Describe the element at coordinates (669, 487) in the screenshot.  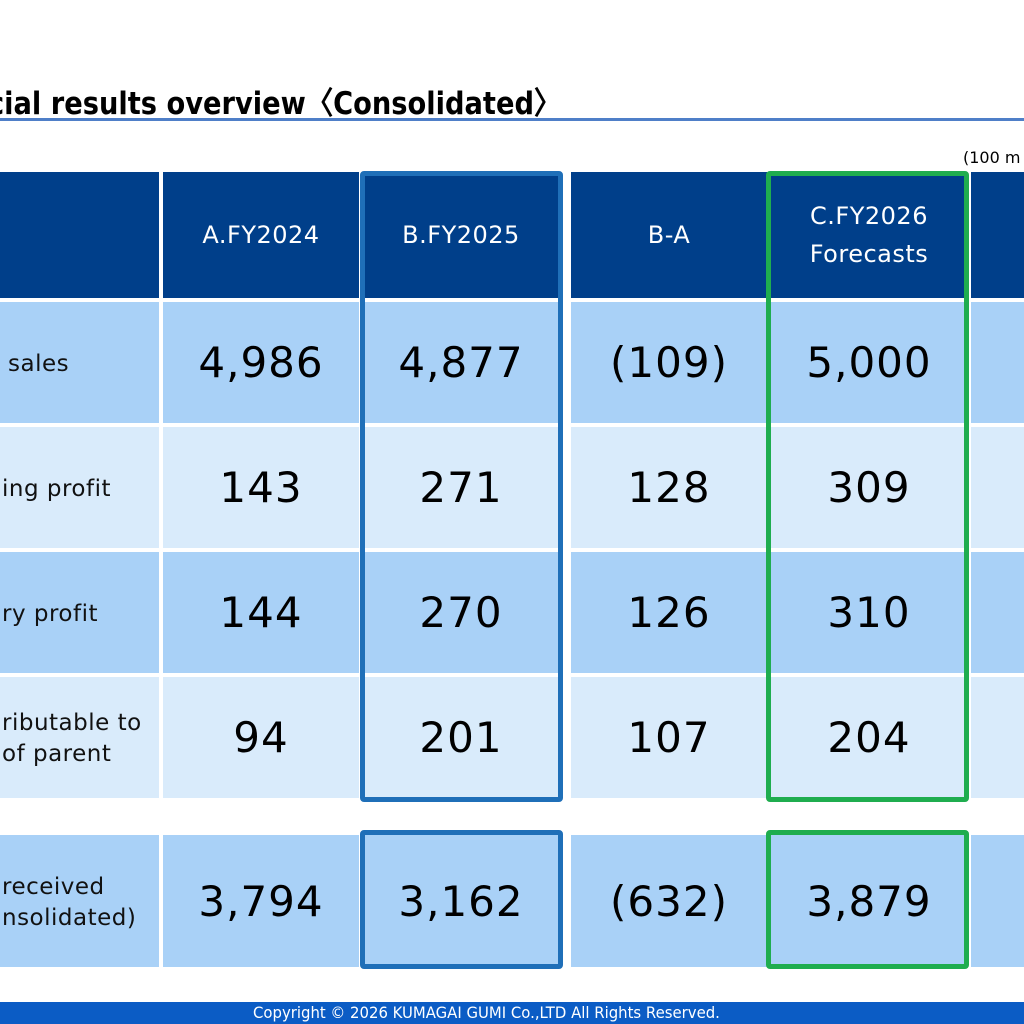
I see `value-diff-operating-profit: 128` at that location.